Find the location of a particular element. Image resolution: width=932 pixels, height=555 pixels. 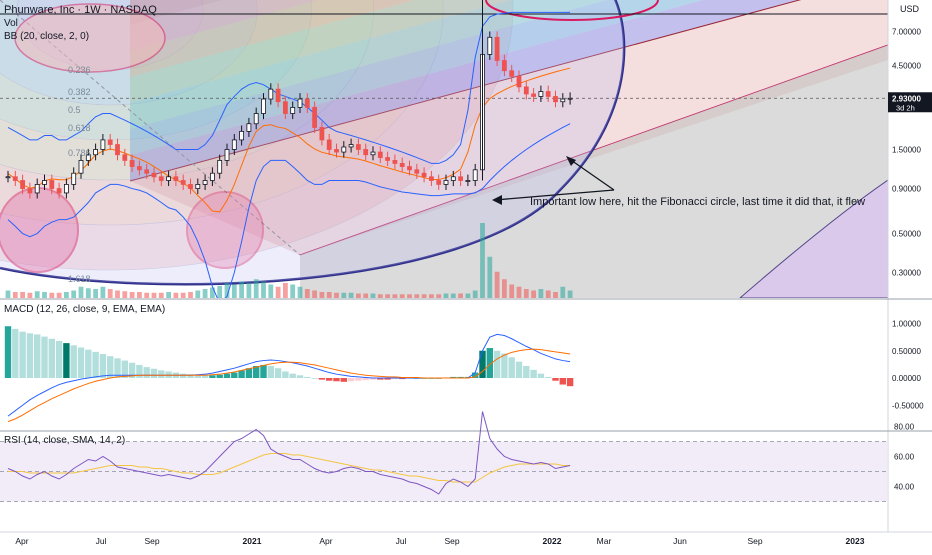

rsi-tick-label: 60.00 is located at coordinates (904, 457).